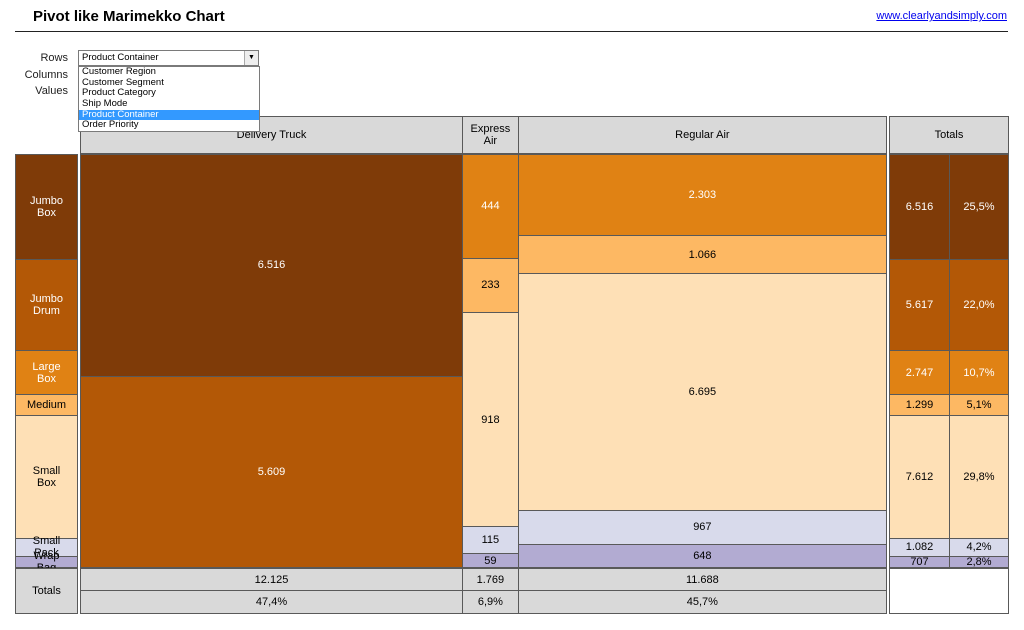 The width and height of the screenshot is (1024, 630). Describe the element at coordinates (919, 305) in the screenshot. I see `row-total: 5.617` at that location.